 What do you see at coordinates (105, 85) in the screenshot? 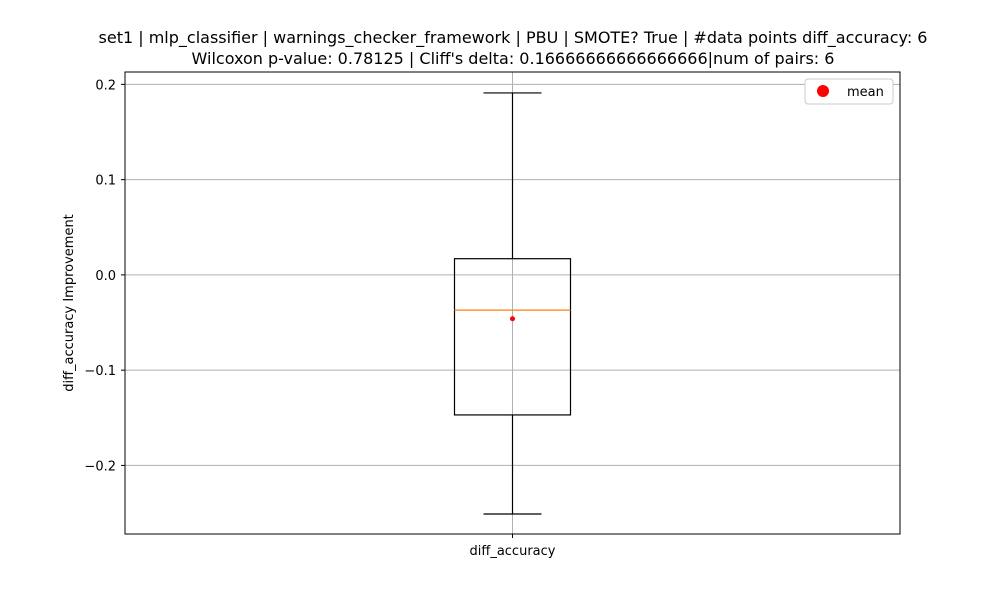
I see `y-tick-label: 0.2` at bounding box center [105, 85].